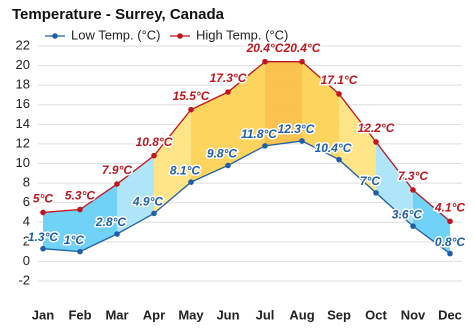 This screenshot has height=336, width=474. Describe the element at coordinates (23, 123) in the screenshot. I see `y-tick-label: 14` at that location.